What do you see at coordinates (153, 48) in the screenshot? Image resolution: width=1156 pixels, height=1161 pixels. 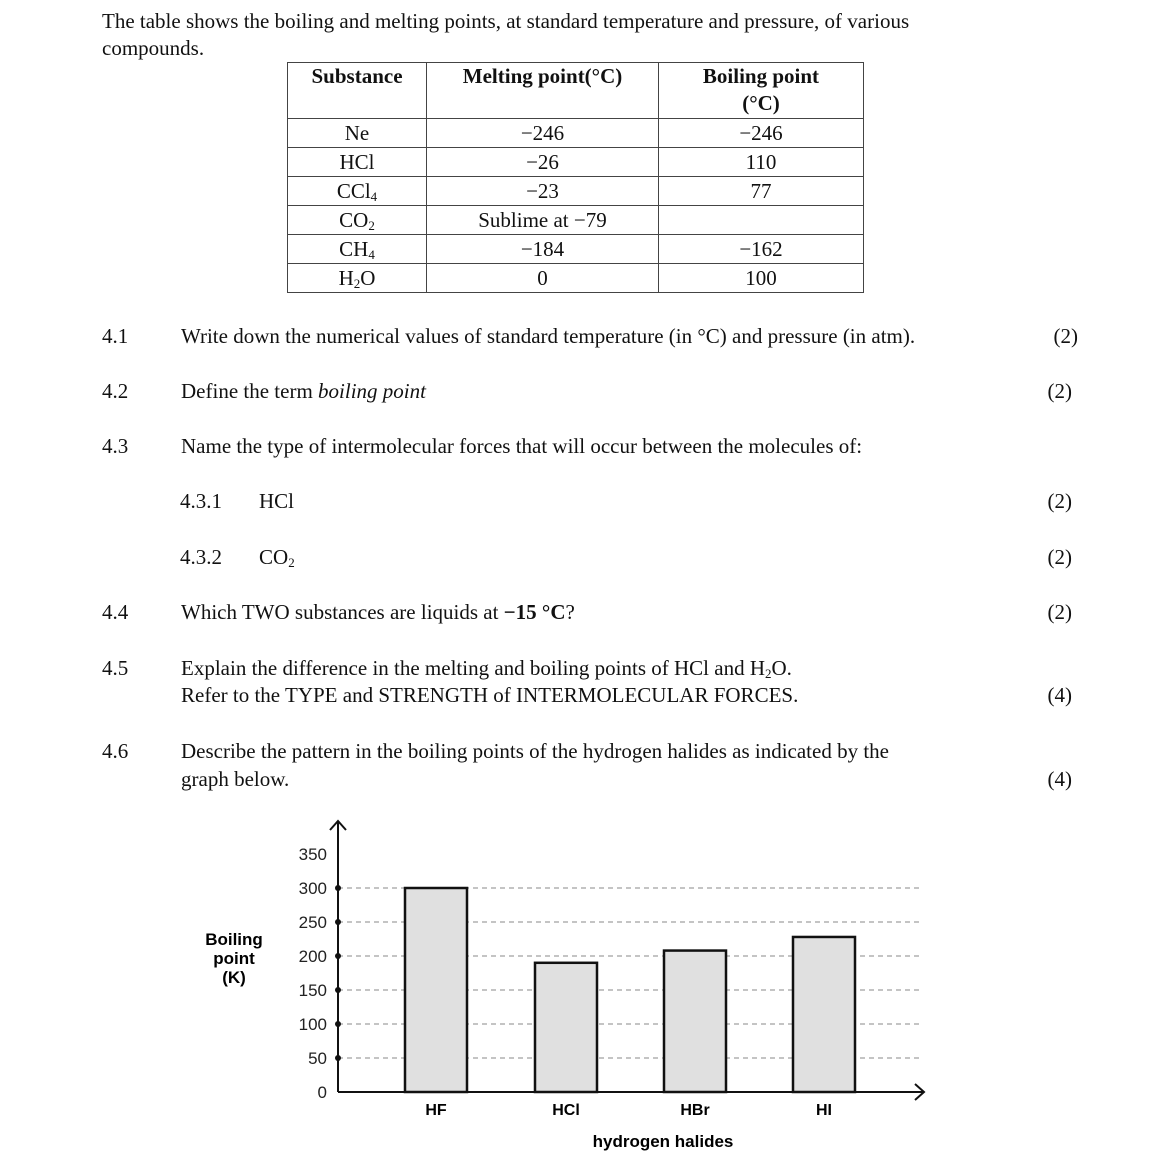 I see `intro-line-2: compounds.` at bounding box center [153, 48].